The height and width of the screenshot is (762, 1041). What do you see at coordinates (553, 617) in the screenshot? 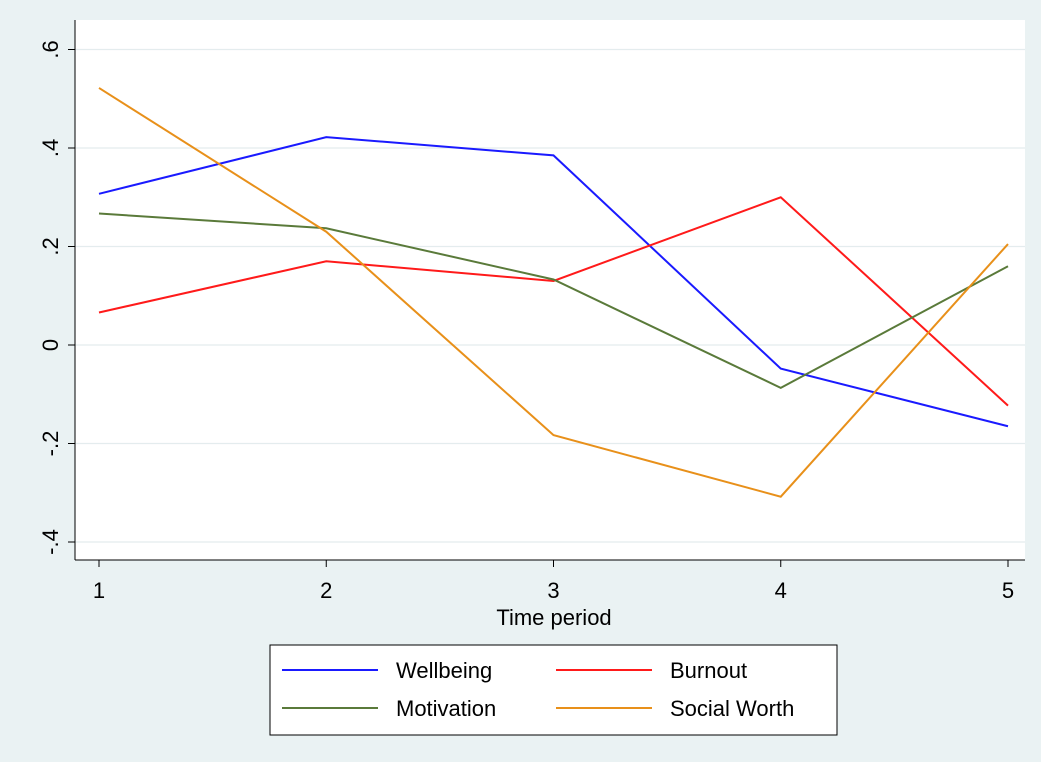
I see `x-axis-title: Time period` at bounding box center [553, 617].